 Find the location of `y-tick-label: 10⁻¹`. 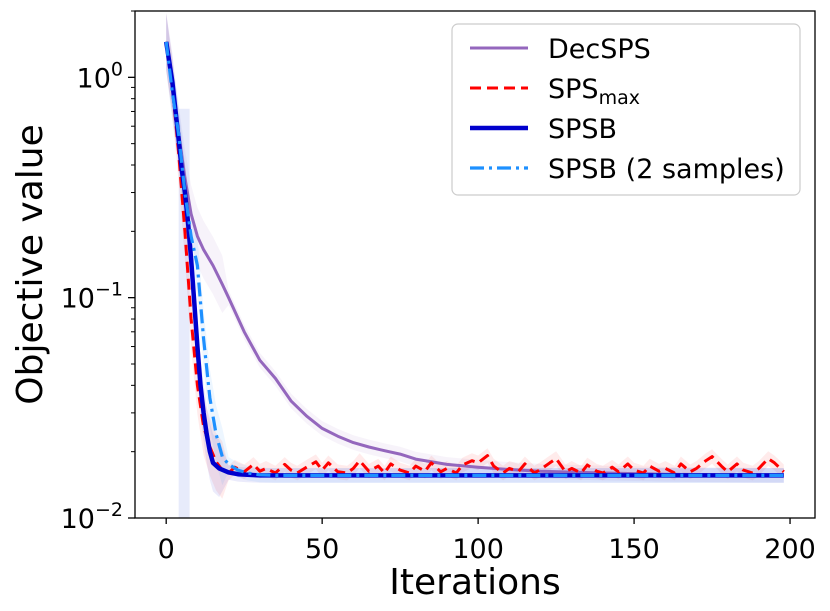

y-tick-label: 10⁻¹ is located at coordinates (92, 297).